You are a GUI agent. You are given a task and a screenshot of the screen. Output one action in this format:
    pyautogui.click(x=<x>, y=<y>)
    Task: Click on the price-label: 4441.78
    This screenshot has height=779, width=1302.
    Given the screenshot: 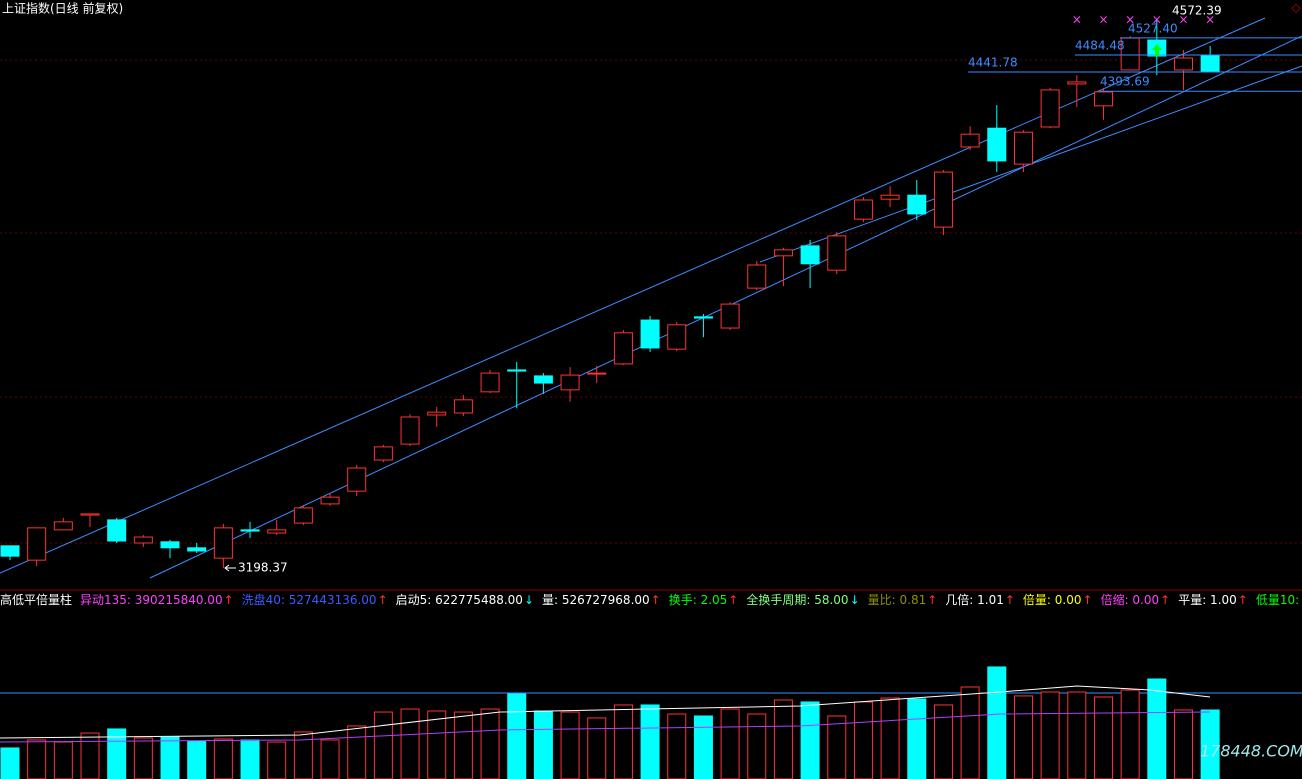 What is the action you would take?
    pyautogui.click(x=993, y=63)
    